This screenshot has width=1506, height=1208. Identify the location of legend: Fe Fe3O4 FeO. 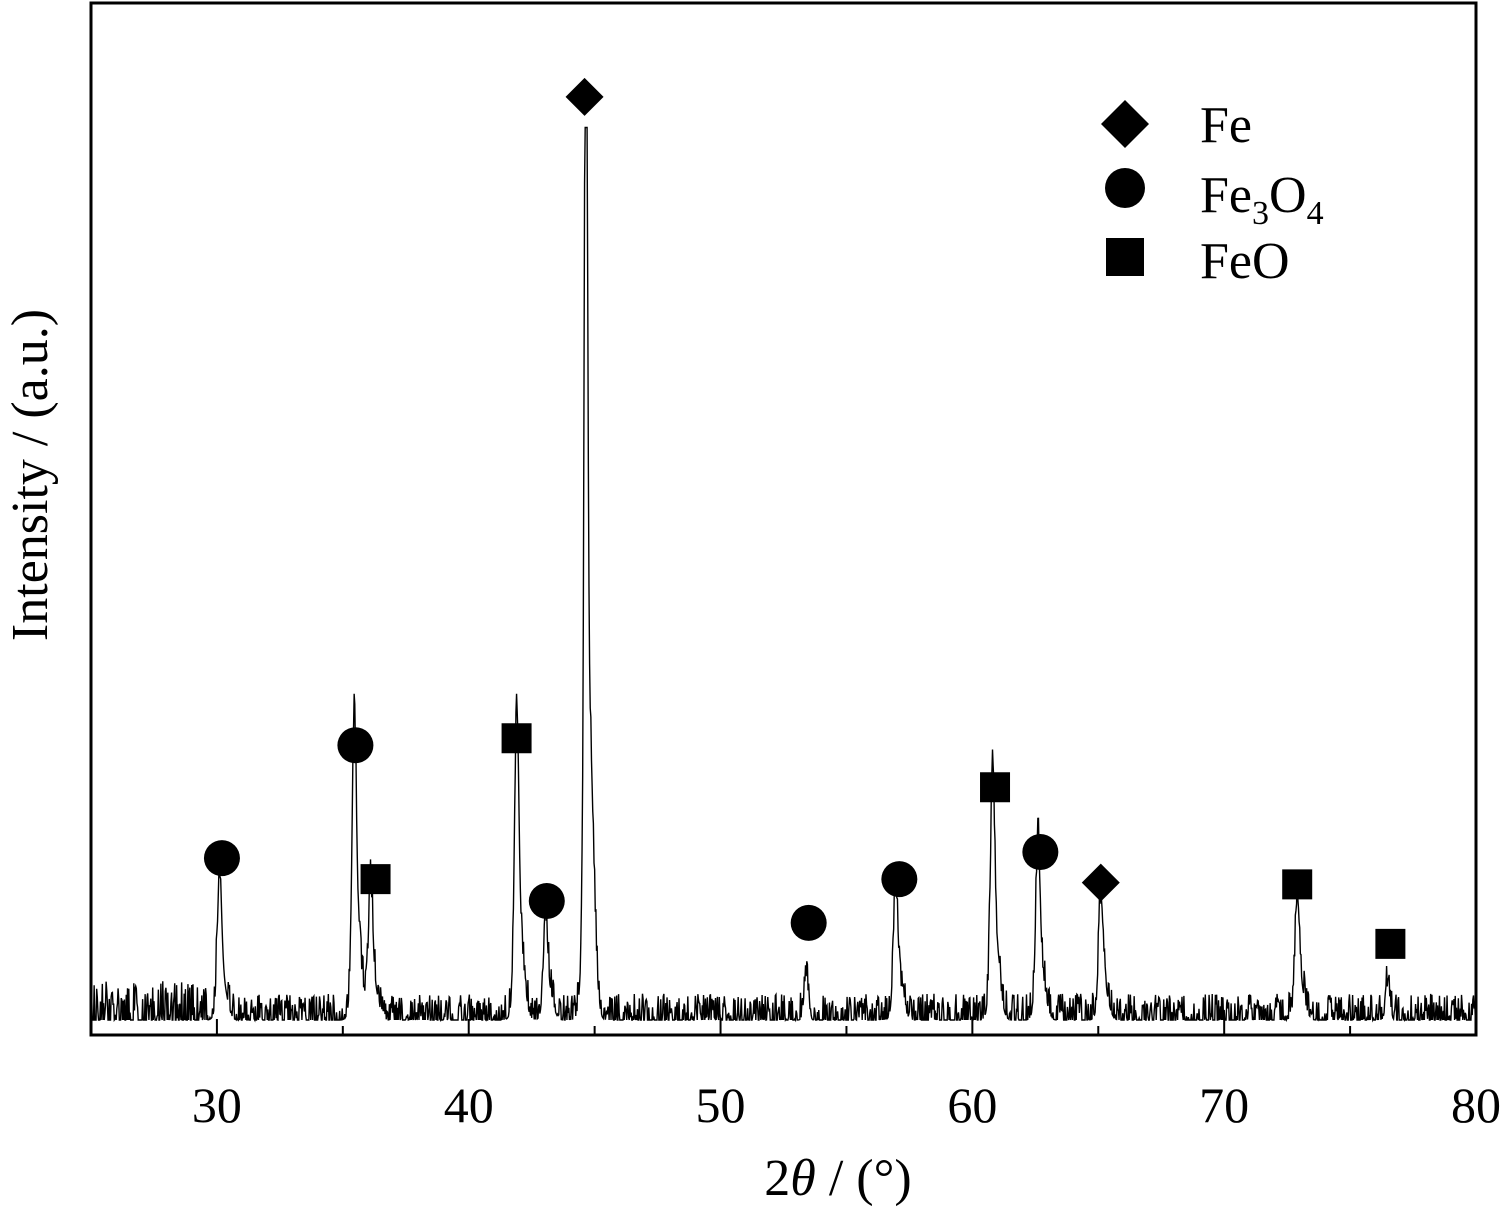
(1212, 193).